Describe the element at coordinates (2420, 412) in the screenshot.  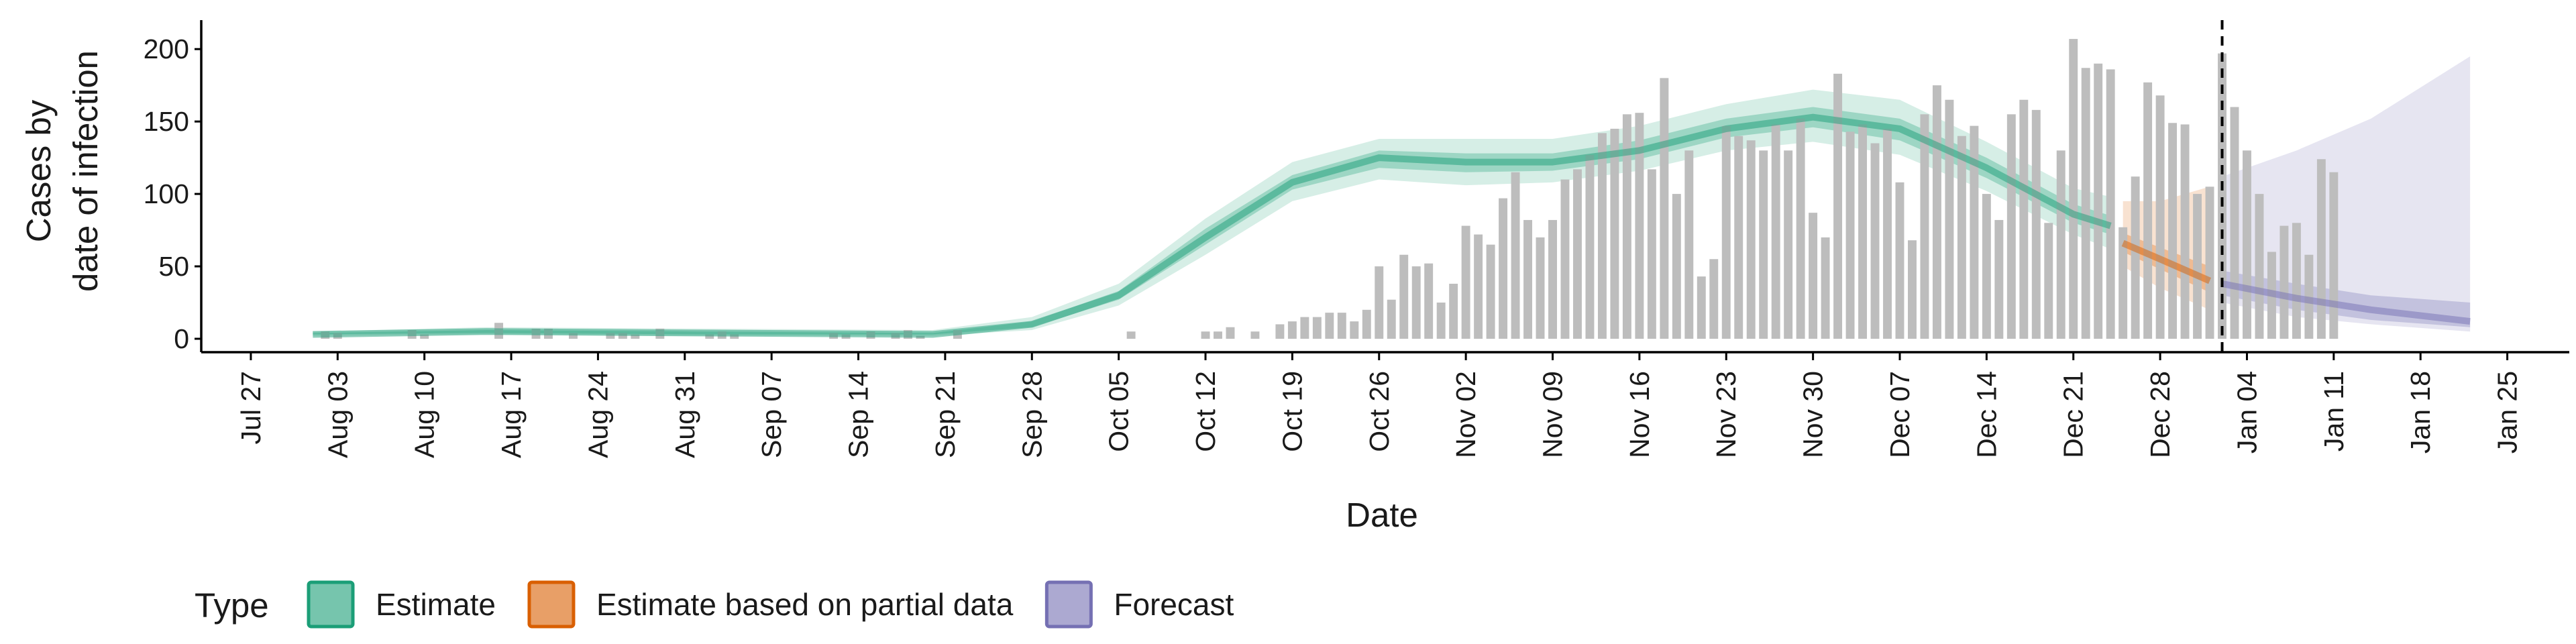
I see `x-tick-label: Jan 18` at that location.